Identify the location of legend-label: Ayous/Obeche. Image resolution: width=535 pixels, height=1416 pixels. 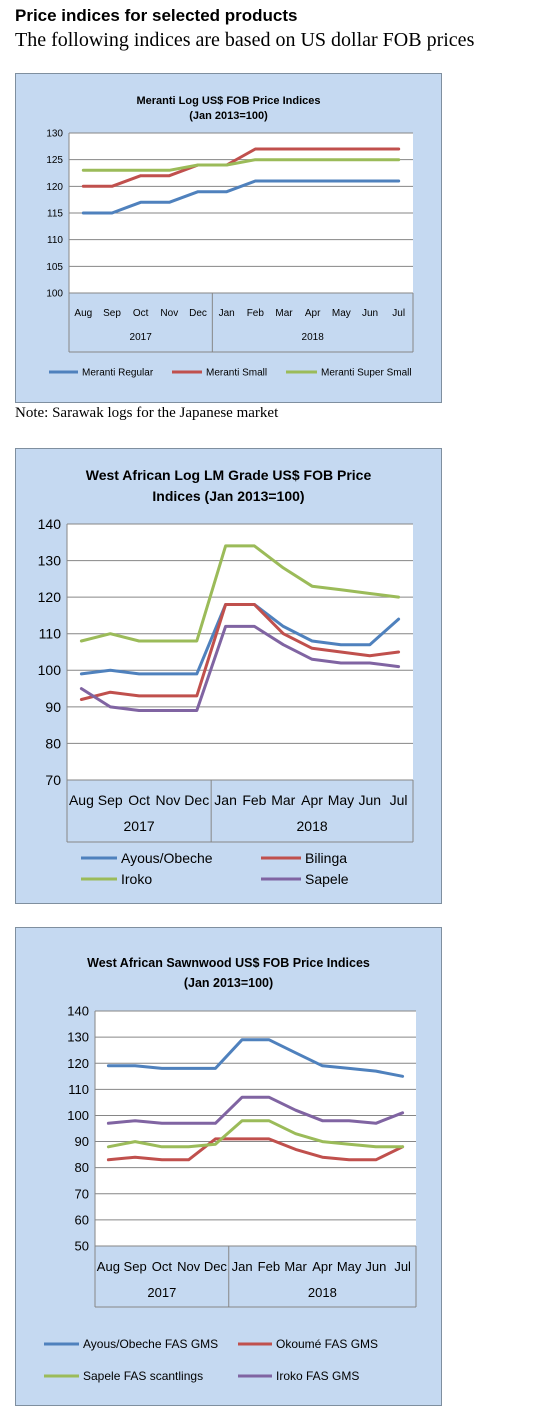
(167, 858).